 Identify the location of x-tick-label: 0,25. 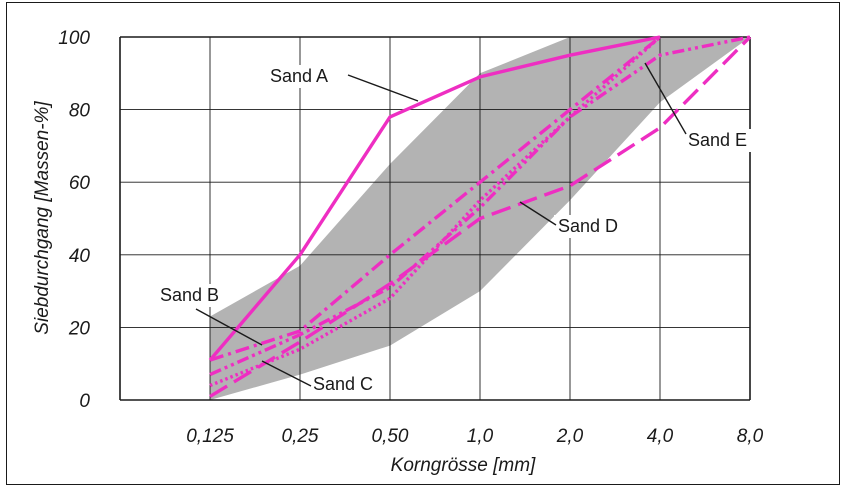
(300, 436).